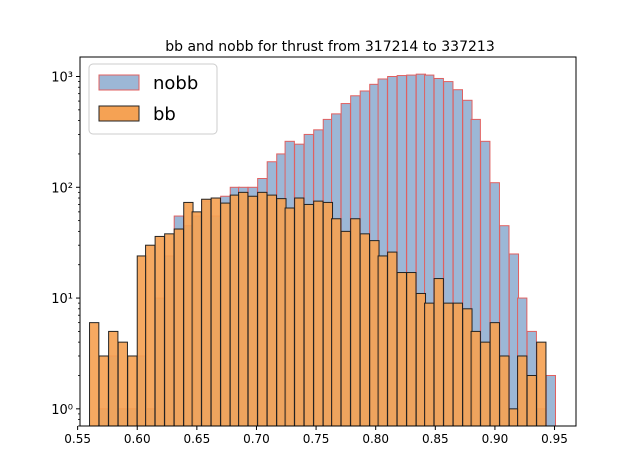 The width and height of the screenshot is (640, 476). I want to click on legend: nobb bb, so click(153, 99).